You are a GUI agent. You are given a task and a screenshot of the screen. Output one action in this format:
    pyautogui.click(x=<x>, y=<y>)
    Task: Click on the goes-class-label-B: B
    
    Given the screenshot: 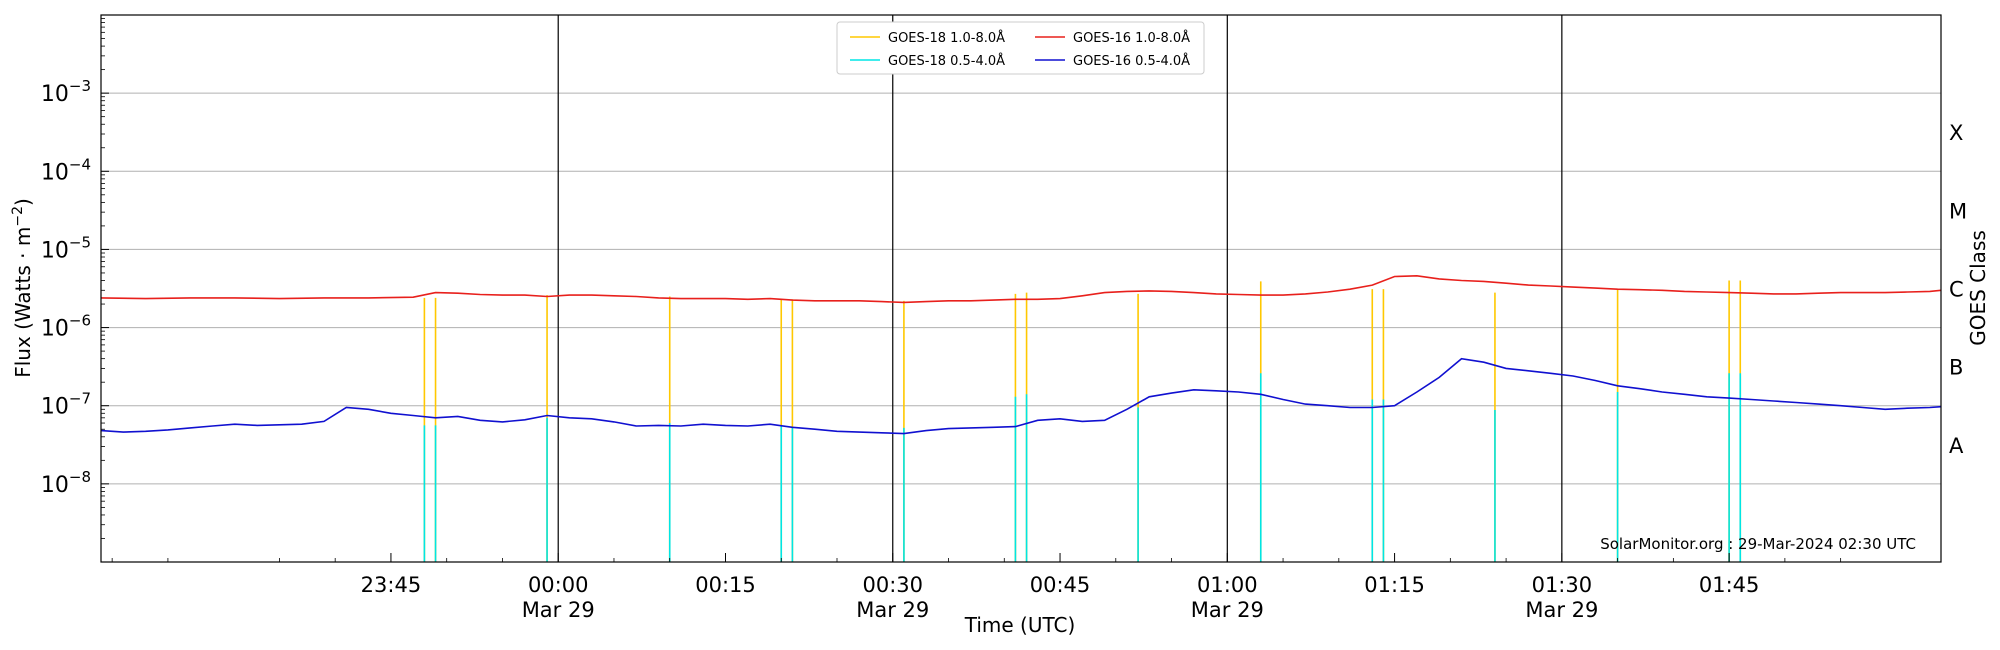 What is the action you would take?
    pyautogui.click(x=1956, y=368)
    